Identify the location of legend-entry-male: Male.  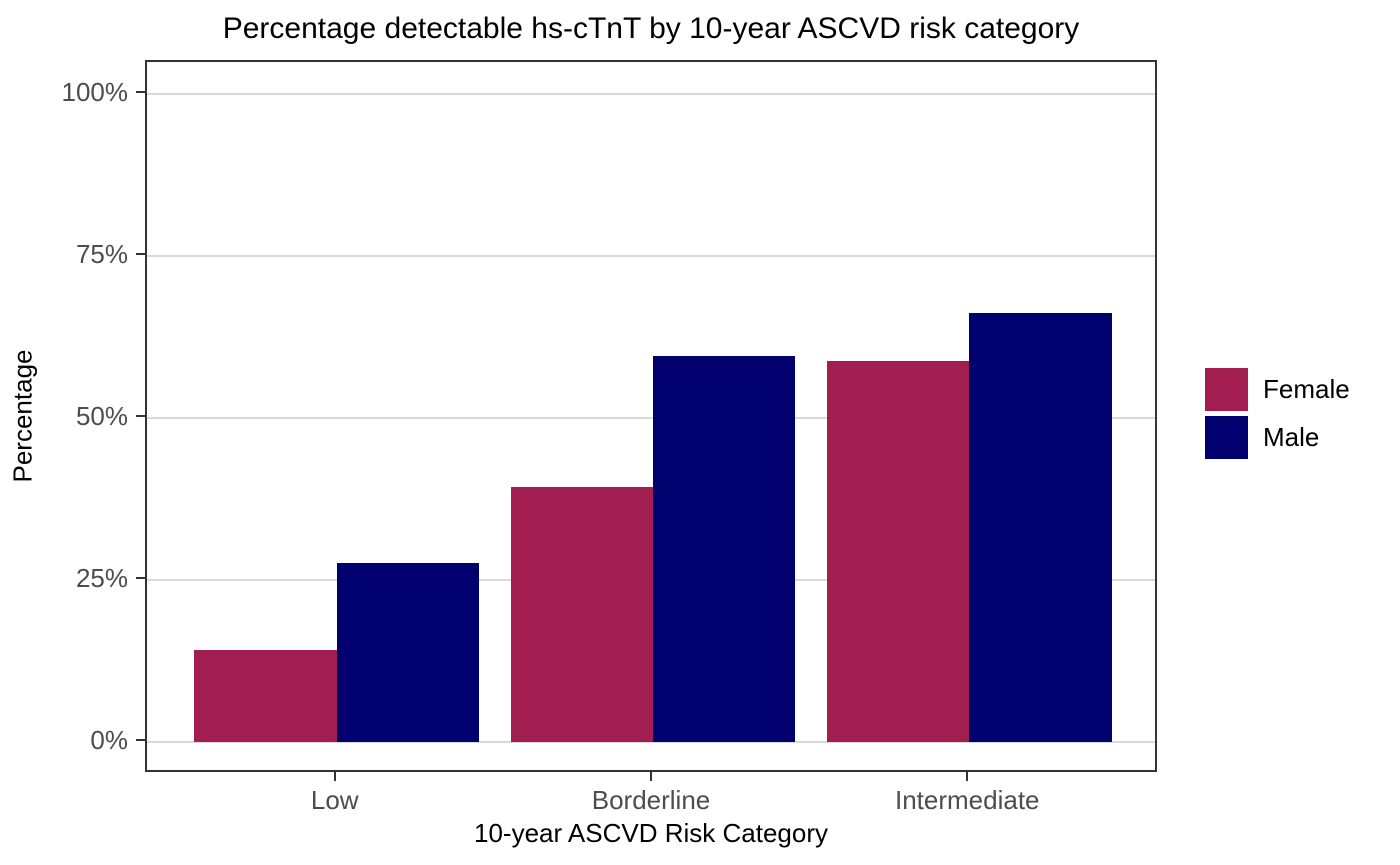
(1277, 437).